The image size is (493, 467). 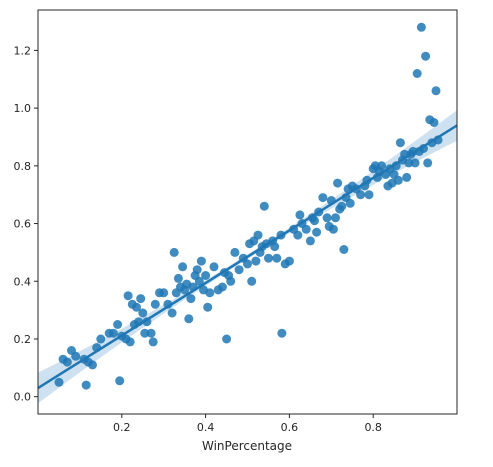 What do you see at coordinates (290, 427) in the screenshot?
I see `x-tick-label: 0.6` at bounding box center [290, 427].